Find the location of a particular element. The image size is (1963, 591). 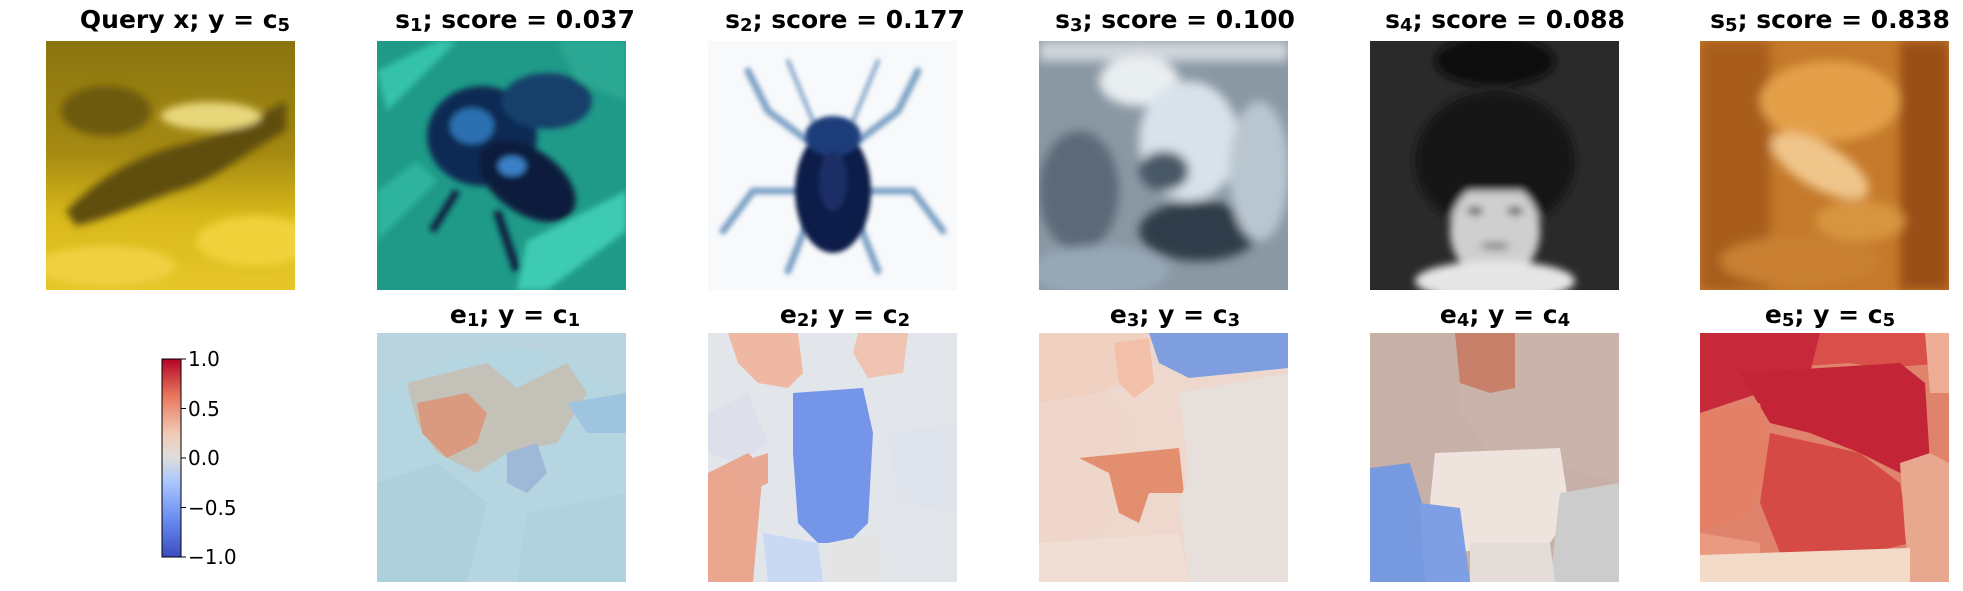

explanation-title-1: e1; y = c1 is located at coordinates (515, 318).